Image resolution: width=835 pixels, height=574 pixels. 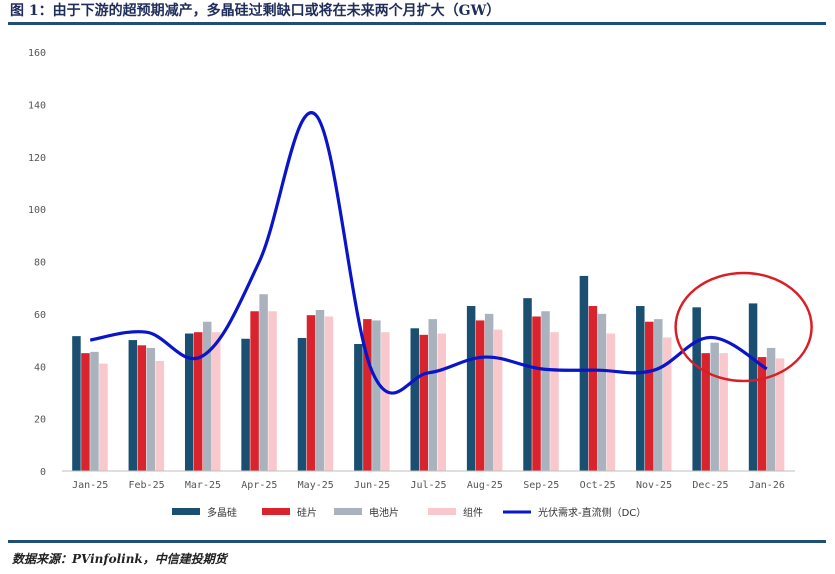 What do you see at coordinates (203, 485) in the screenshot?
I see `x-tick-label: Mar-25` at bounding box center [203, 485].